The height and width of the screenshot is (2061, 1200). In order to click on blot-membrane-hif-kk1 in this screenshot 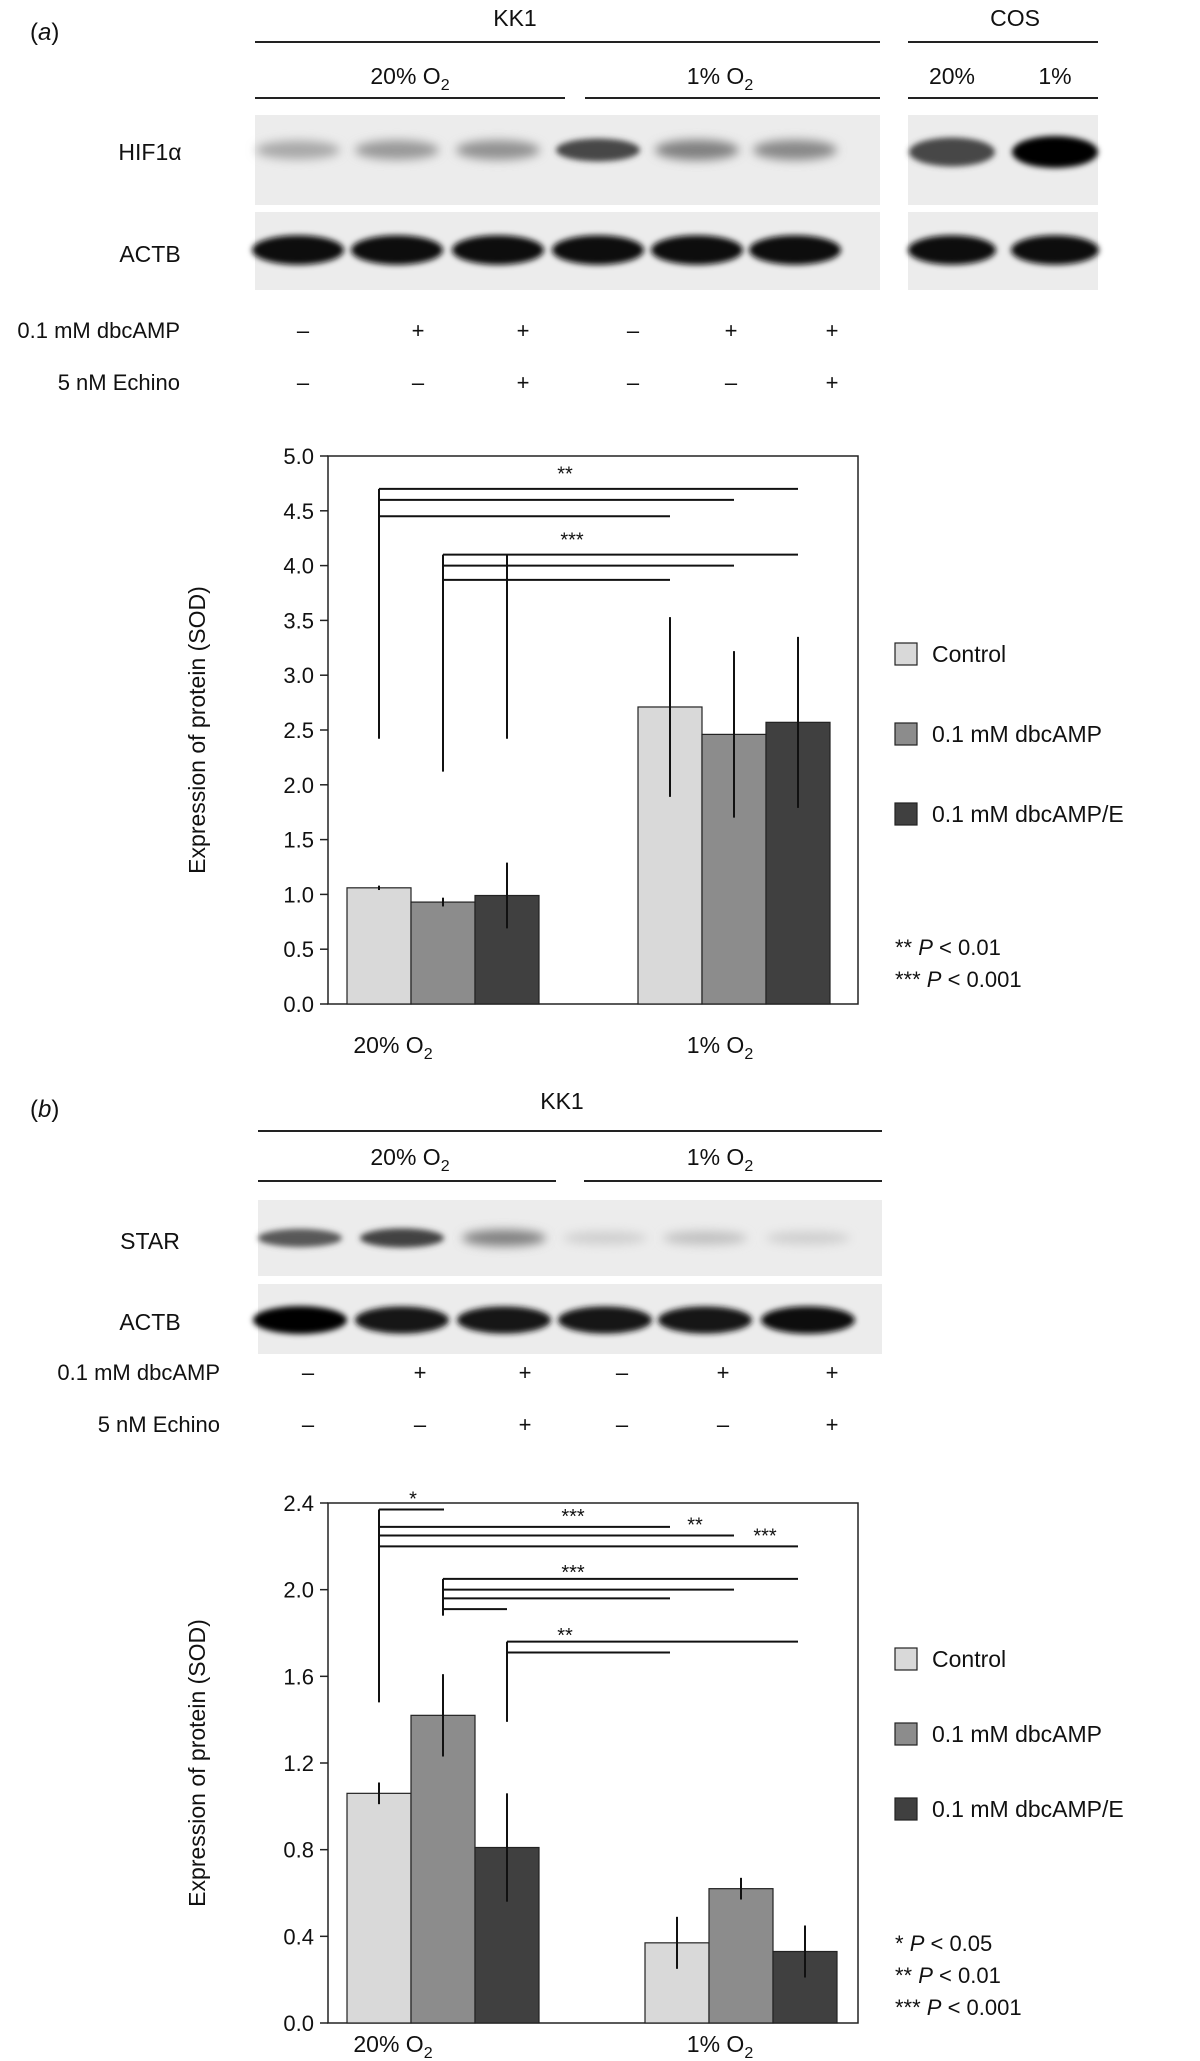, I will do `click(567, 160)`.